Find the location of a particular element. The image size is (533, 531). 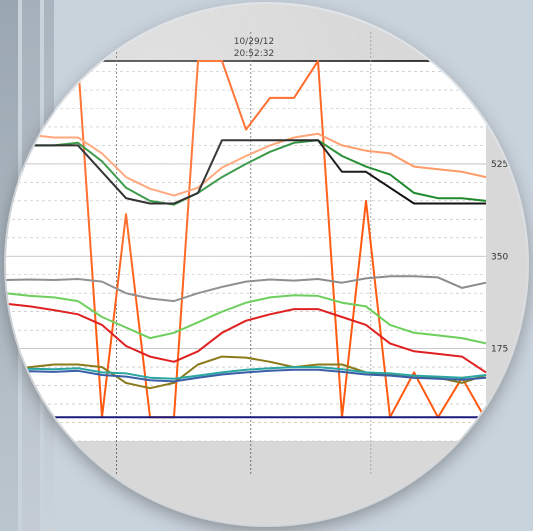

y-axis-ticks: 175 350 525 is located at coordinates (499, 257).